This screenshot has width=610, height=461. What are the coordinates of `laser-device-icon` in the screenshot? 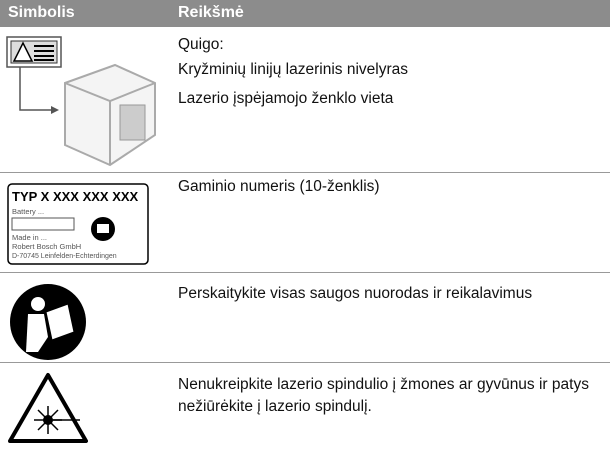 It's located at (81, 101).